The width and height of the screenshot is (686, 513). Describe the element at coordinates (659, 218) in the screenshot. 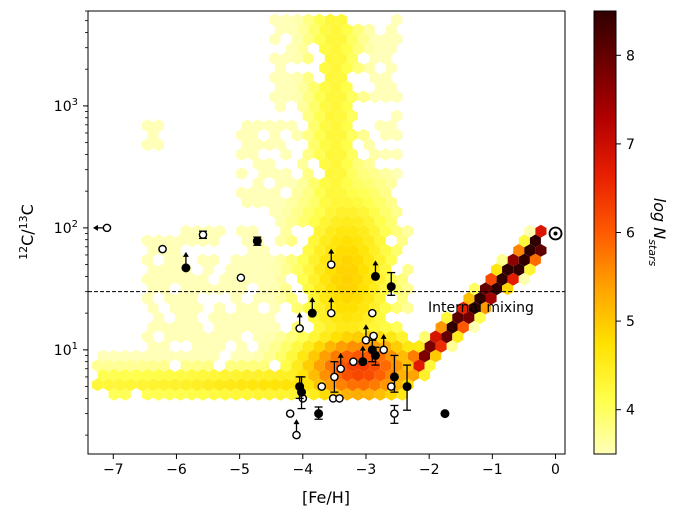

I see `colorbar-label-base: log N` at that location.